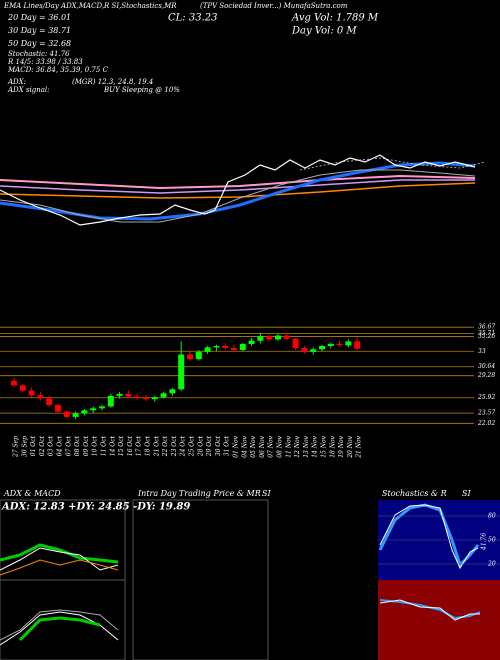 Image resolution: width=500 pixels, height=660 pixels. I want to click on level-label: 23.57, so click(486, 413).